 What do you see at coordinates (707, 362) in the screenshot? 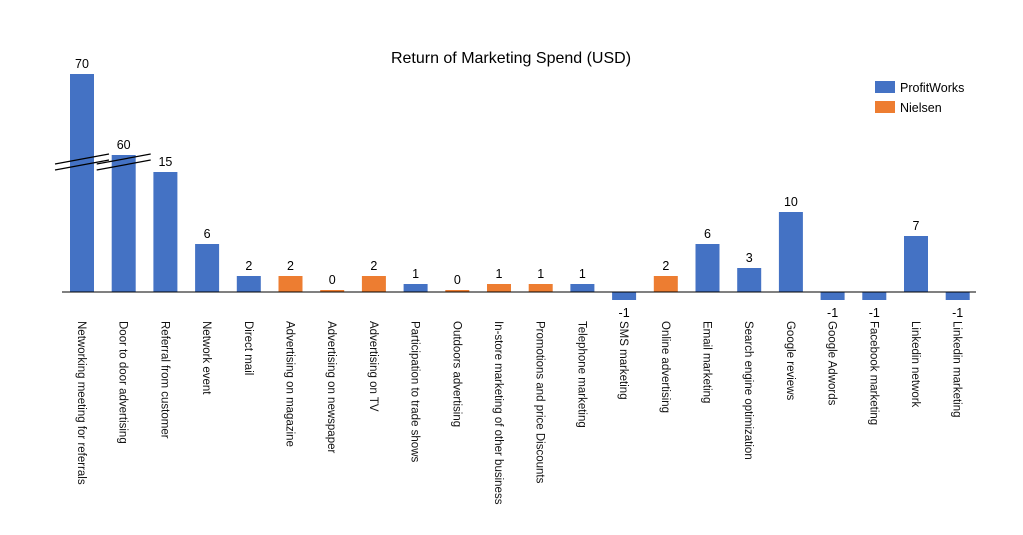
I see `category-label: Email marketing` at bounding box center [707, 362].